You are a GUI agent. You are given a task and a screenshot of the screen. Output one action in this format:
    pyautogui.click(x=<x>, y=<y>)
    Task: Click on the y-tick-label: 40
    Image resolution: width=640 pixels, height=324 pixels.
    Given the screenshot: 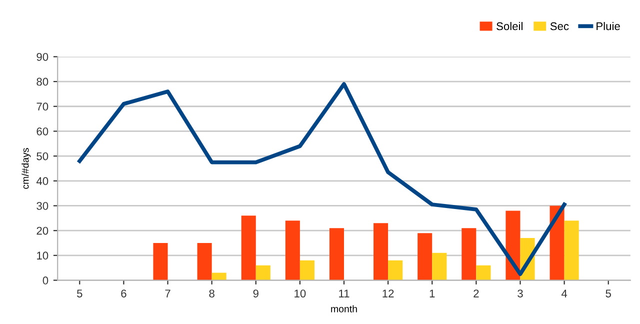 What is the action you would take?
    pyautogui.click(x=42, y=181)
    